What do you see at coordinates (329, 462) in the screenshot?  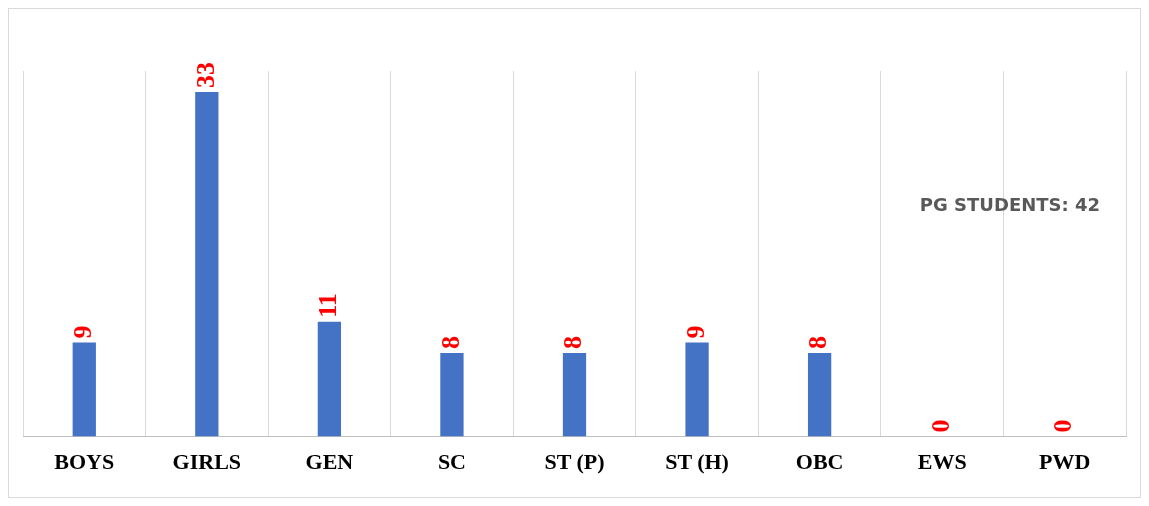 I see `x-tick-label: GEN` at bounding box center [329, 462].